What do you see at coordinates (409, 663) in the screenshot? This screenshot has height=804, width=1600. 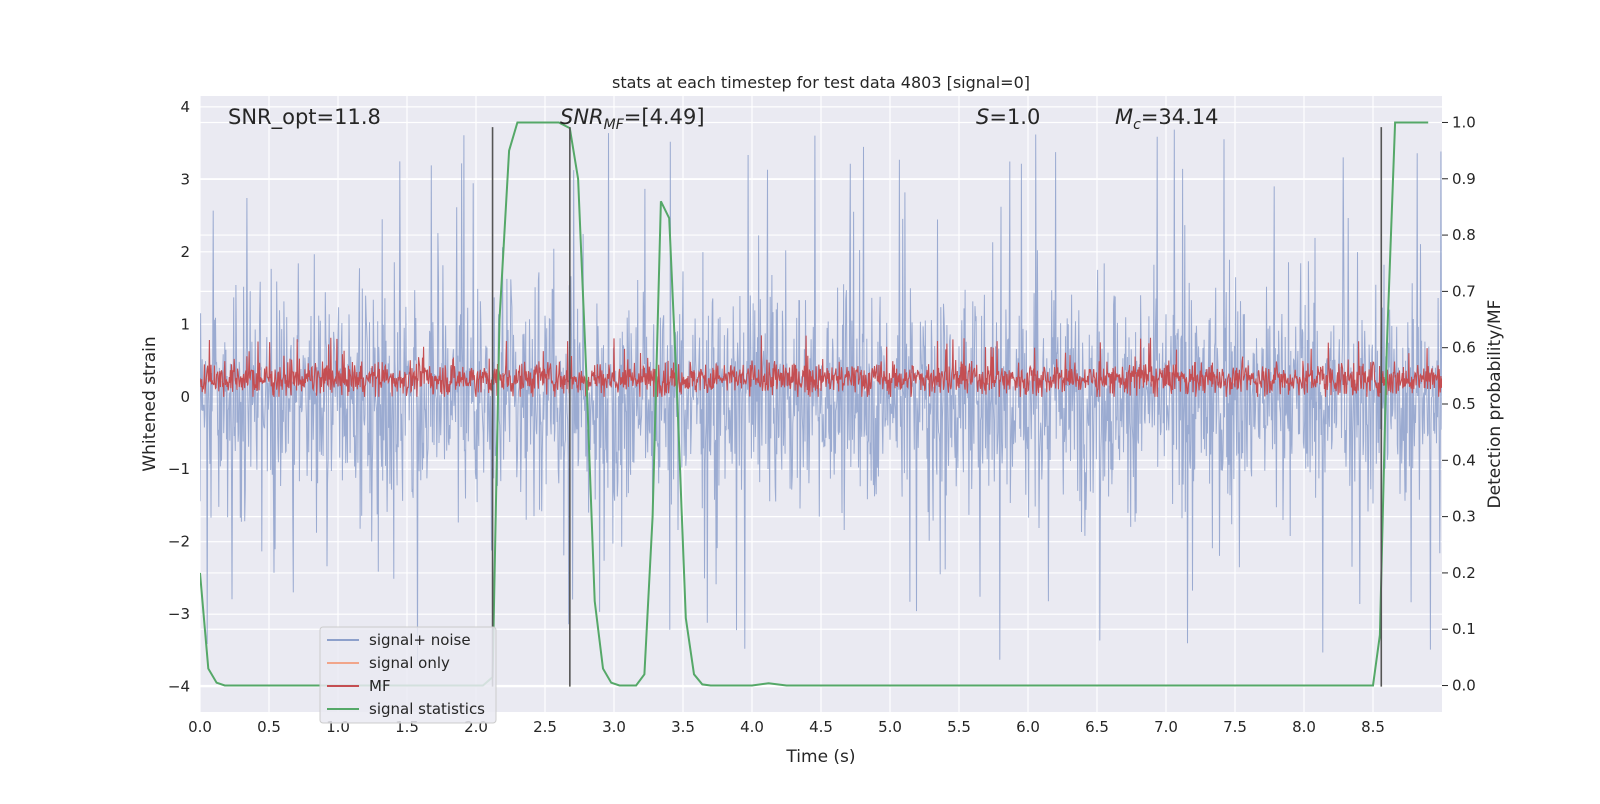 I see `legend-label-signal-only: signal only` at bounding box center [409, 663].